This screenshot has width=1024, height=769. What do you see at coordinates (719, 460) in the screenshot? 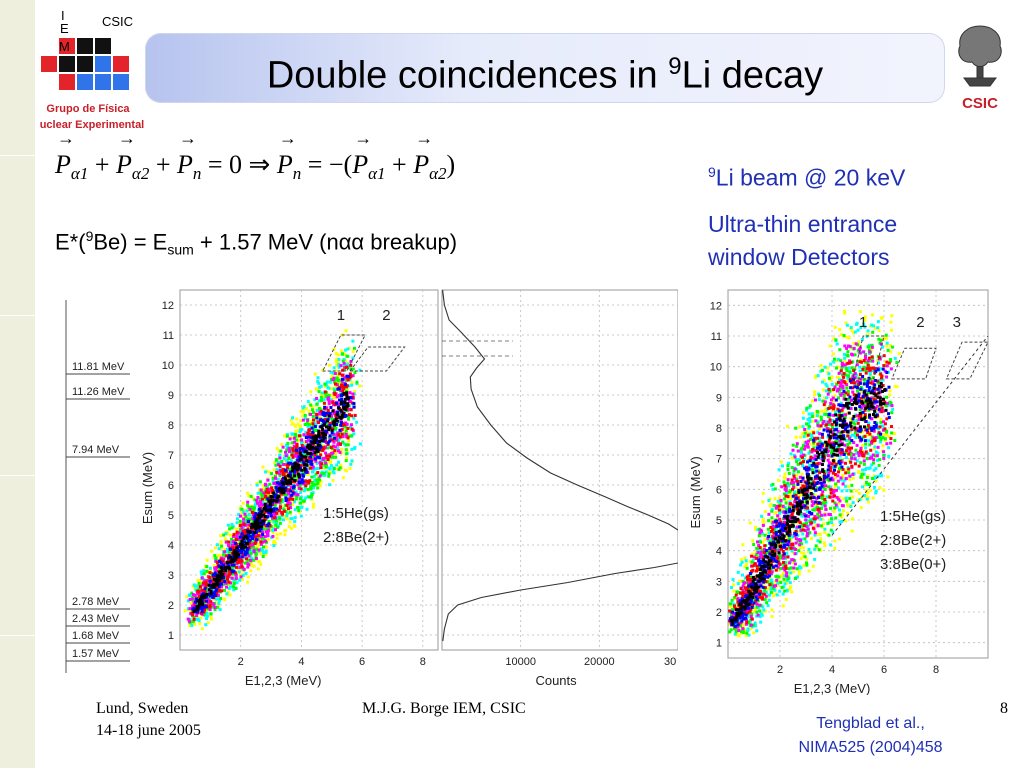
I see `y-tick-label: 7` at bounding box center [719, 460].